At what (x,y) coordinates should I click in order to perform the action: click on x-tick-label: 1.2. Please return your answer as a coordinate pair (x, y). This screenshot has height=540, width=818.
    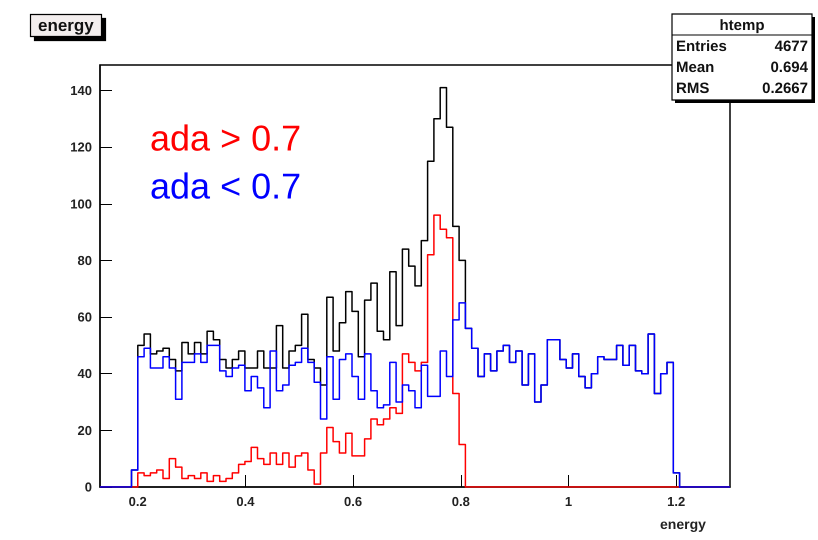
    Looking at the image, I should click on (676, 501).